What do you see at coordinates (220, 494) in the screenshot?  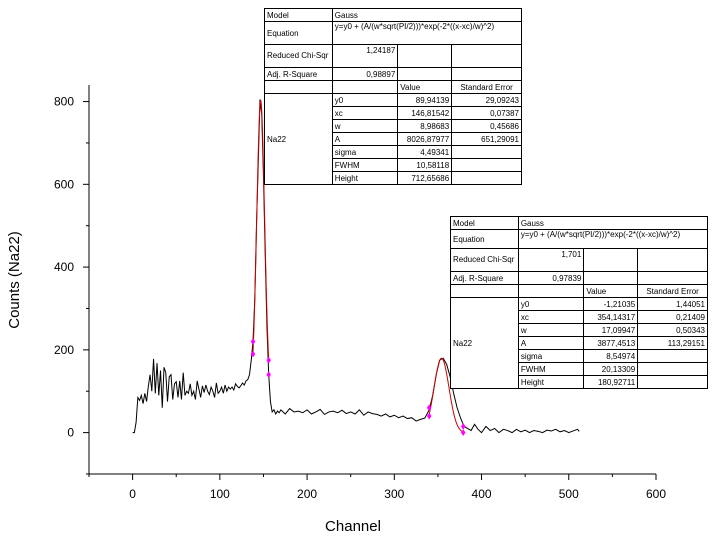 I see `x-tick-label: 100` at bounding box center [220, 494].